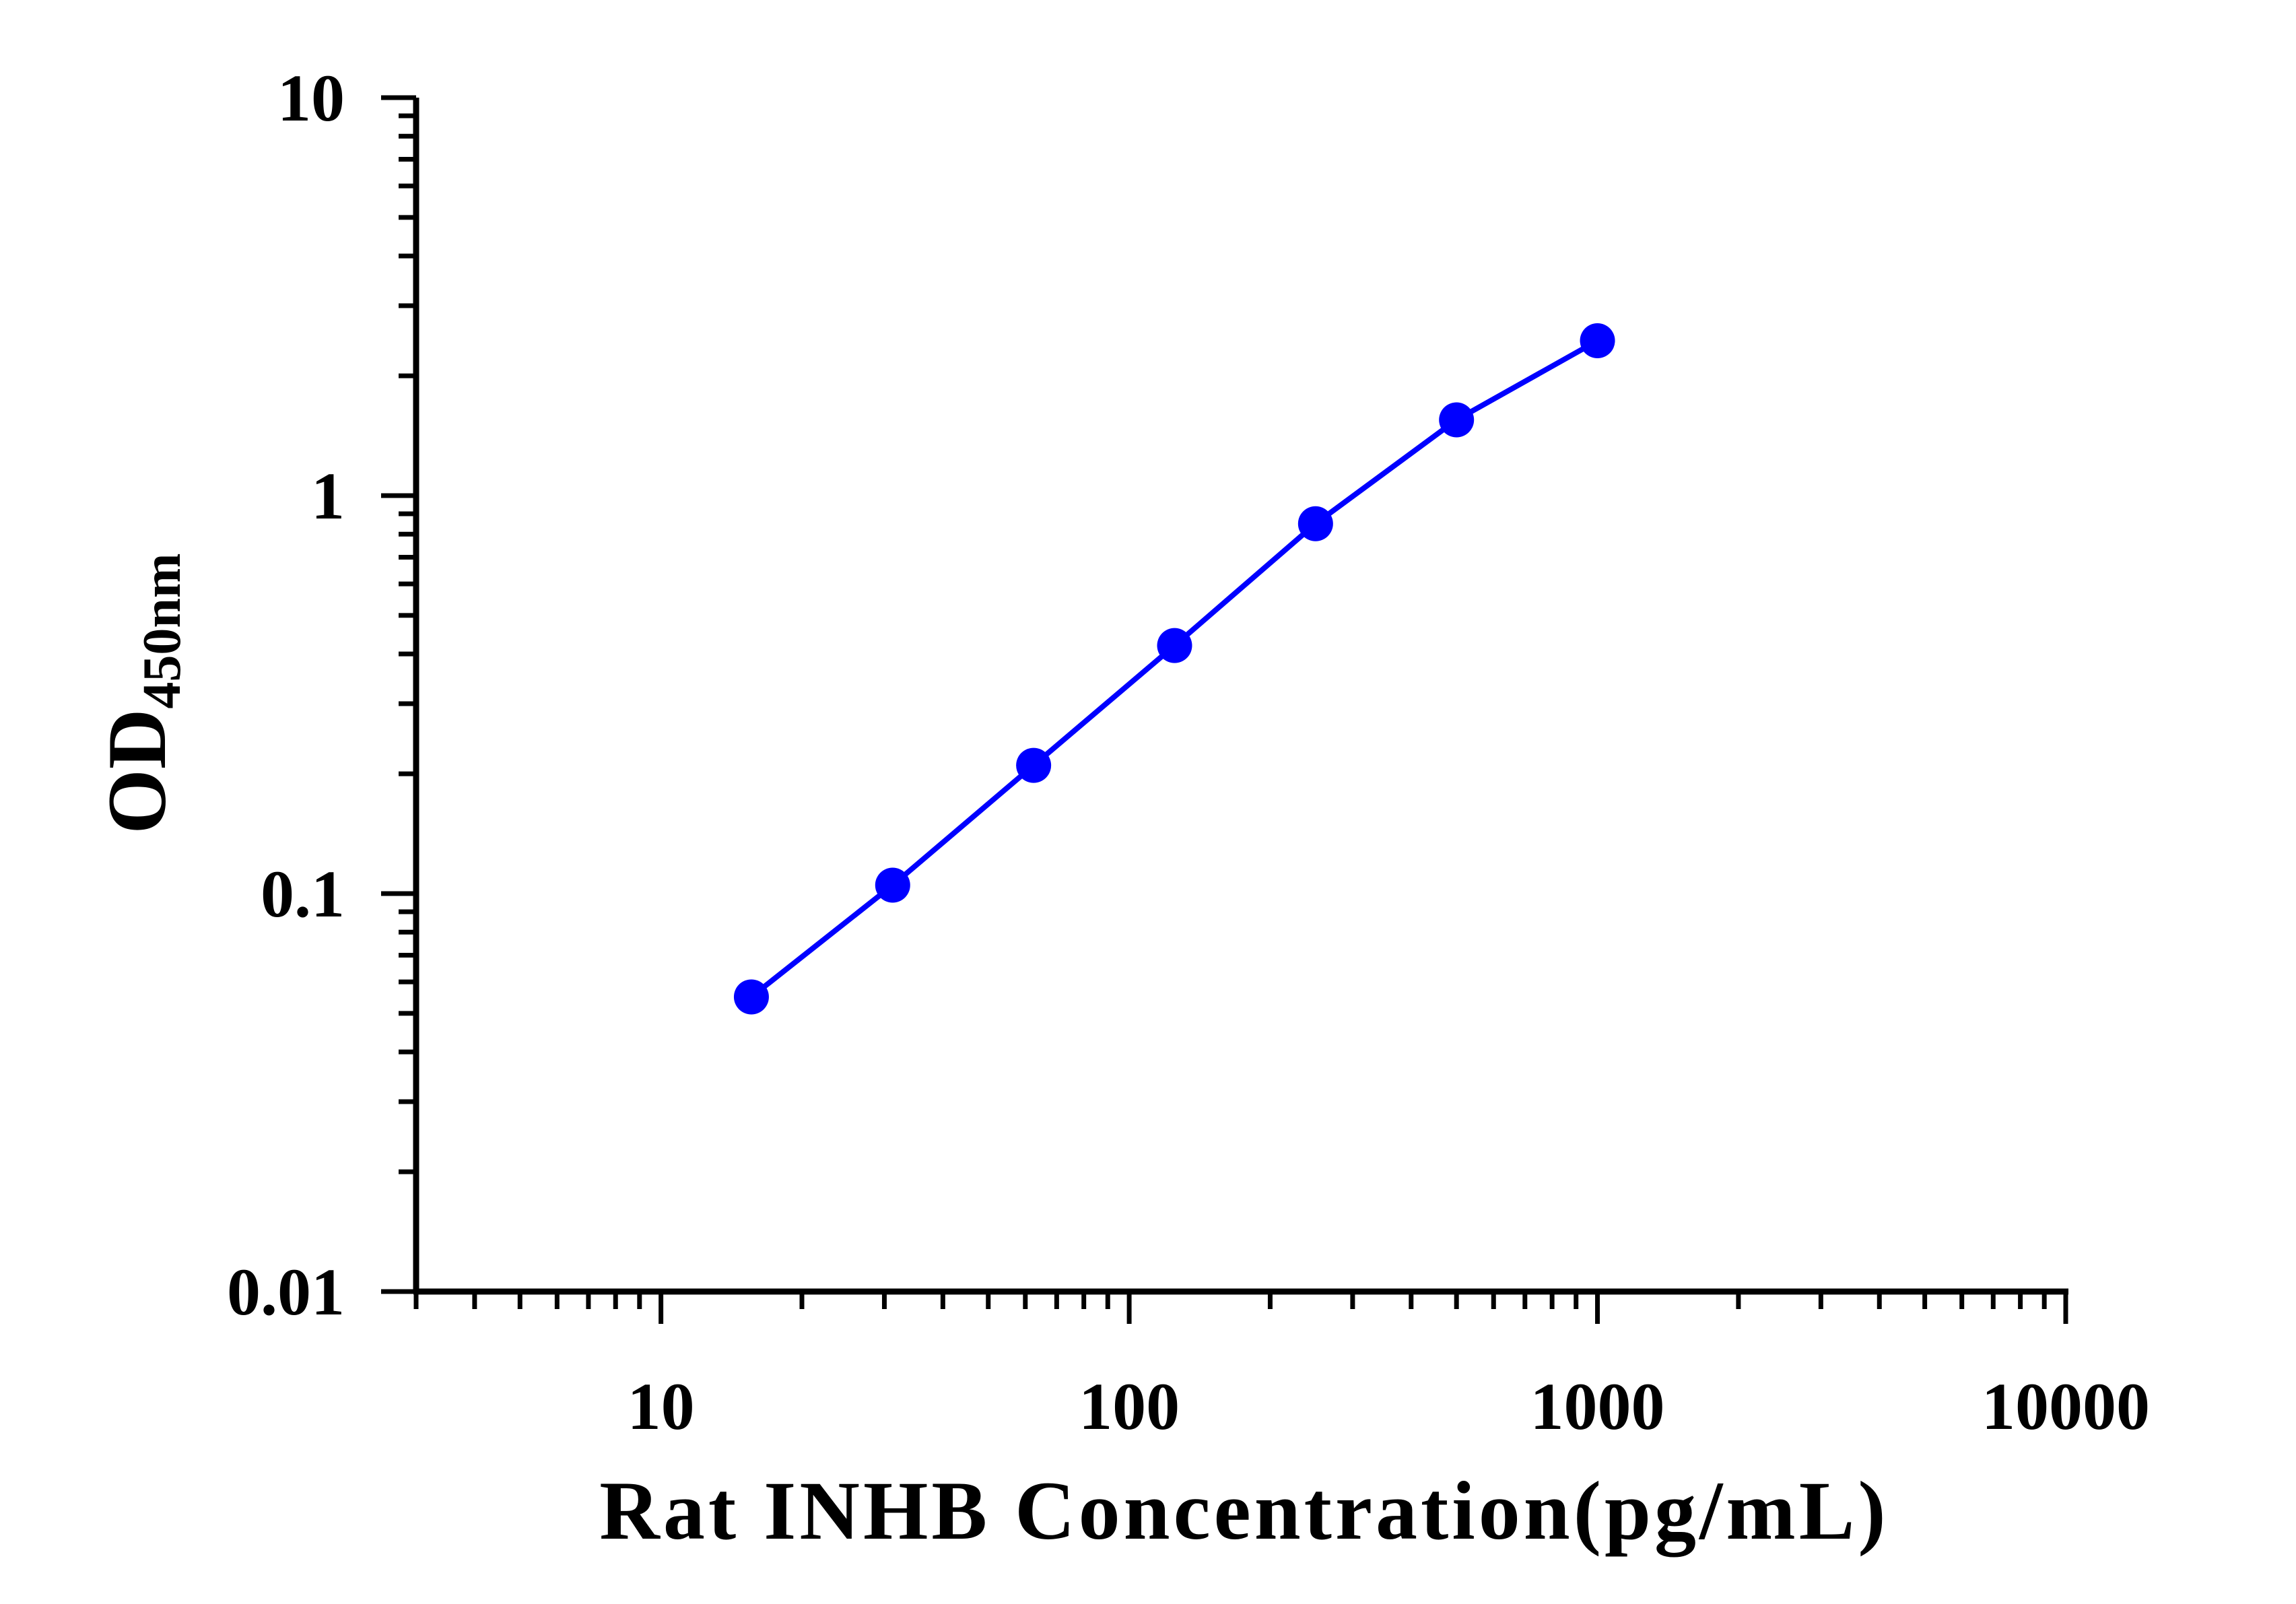 This screenshot has height=1604, width=2296. I want to click on y-tick-label: 1, so click(328, 496).